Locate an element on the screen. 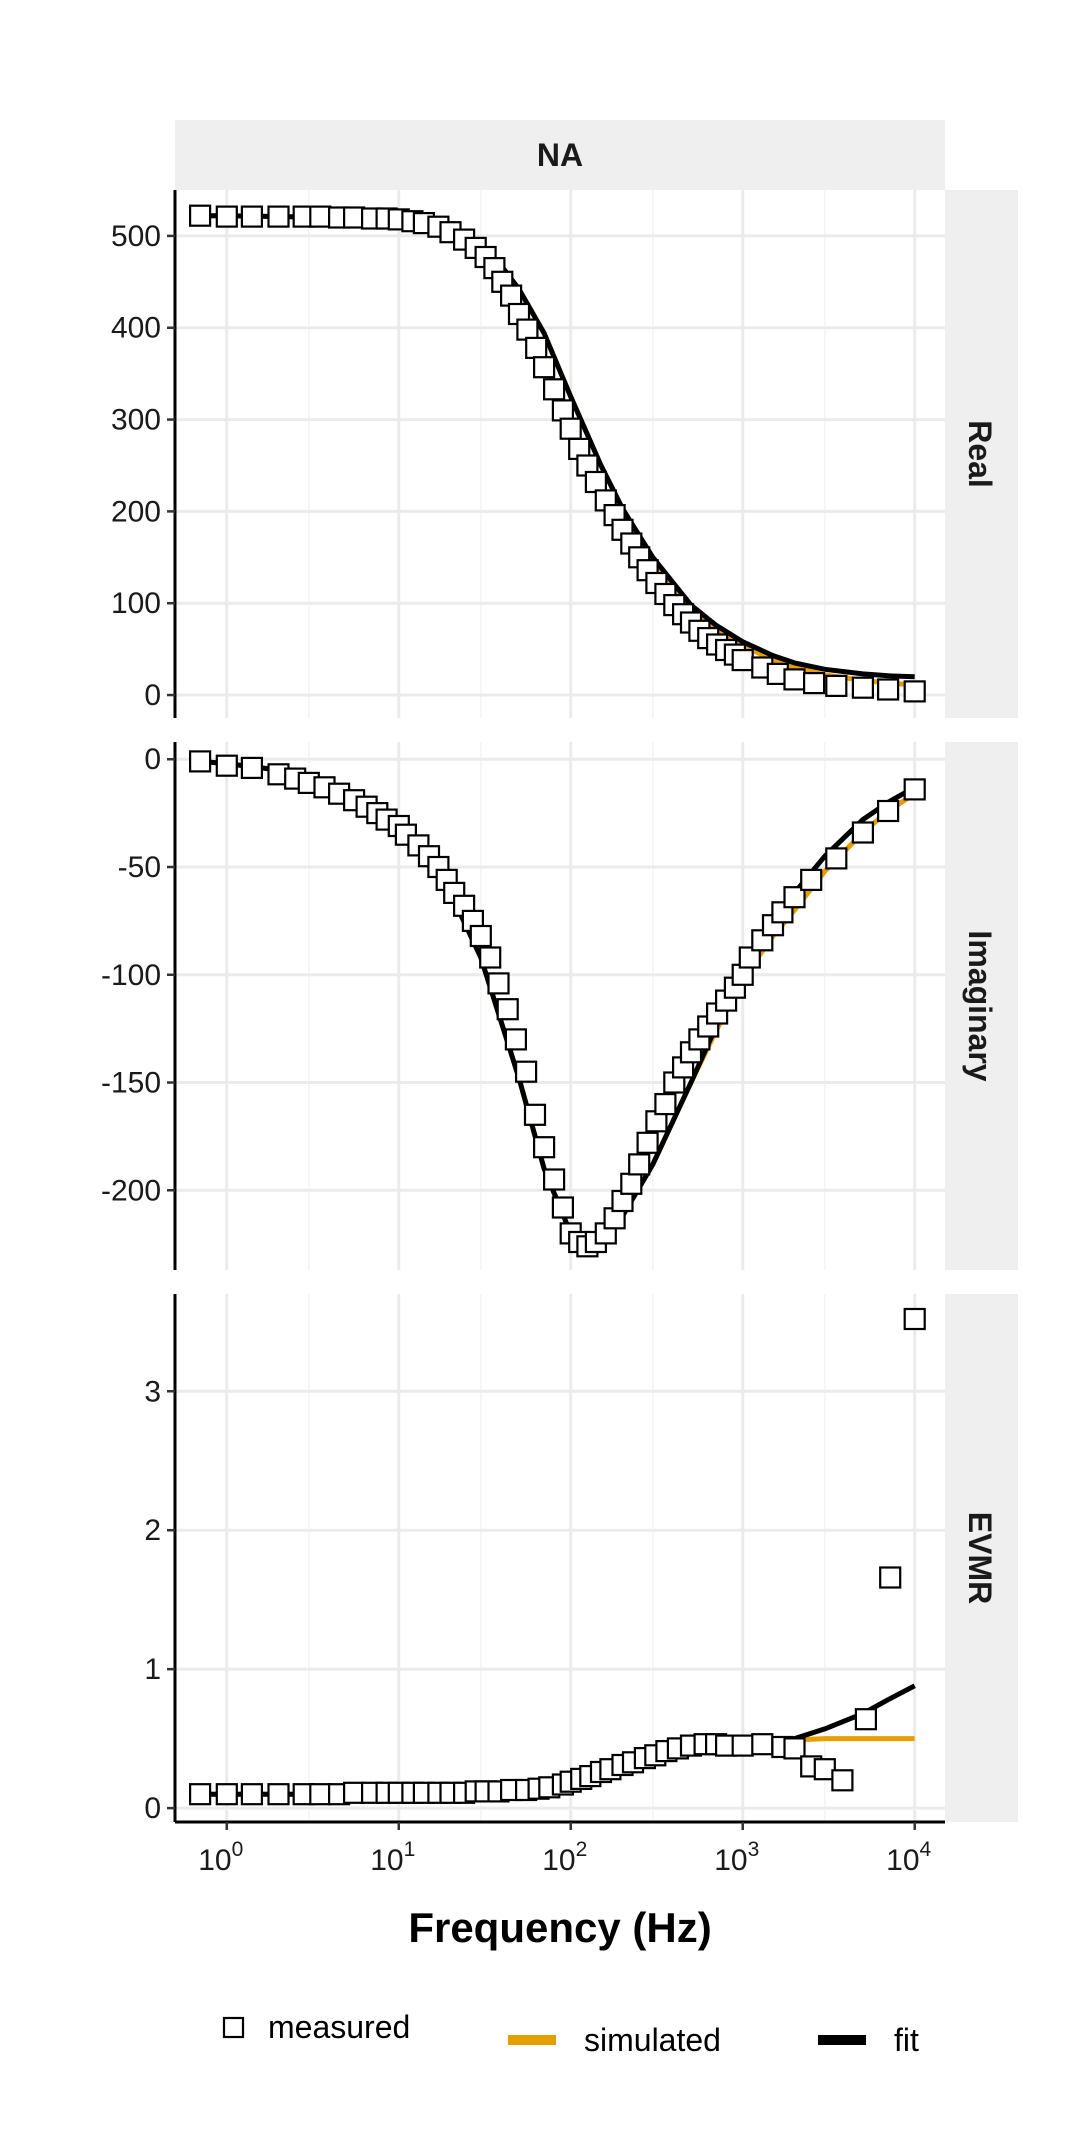  y-tick-label-real-4: 400 is located at coordinates (136, 328).